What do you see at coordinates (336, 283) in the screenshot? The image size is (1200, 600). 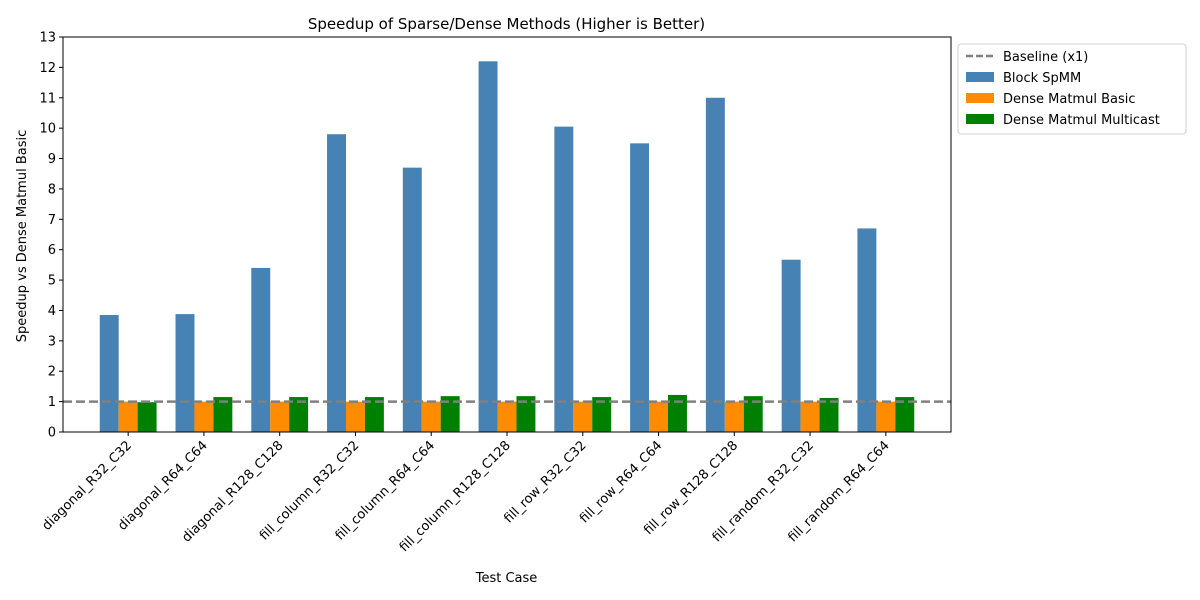 I see `bar-block-spmm-fill_column_R32_C32` at bounding box center [336, 283].